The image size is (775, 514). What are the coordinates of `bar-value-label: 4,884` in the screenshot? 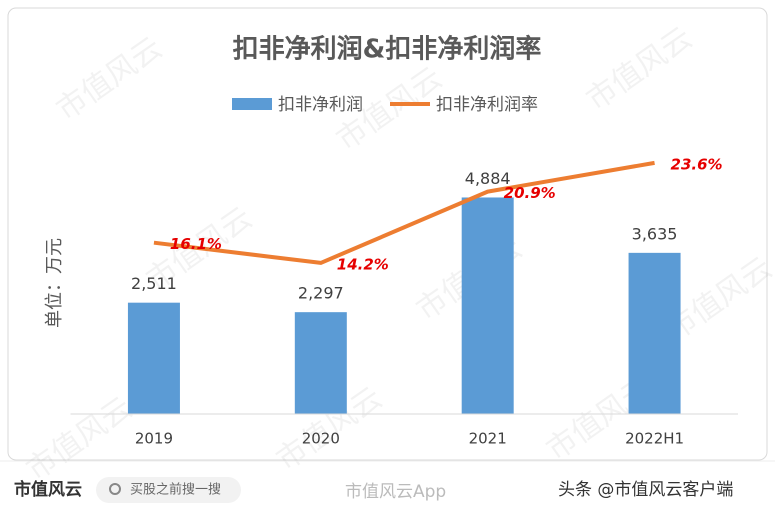 It's located at (488, 178).